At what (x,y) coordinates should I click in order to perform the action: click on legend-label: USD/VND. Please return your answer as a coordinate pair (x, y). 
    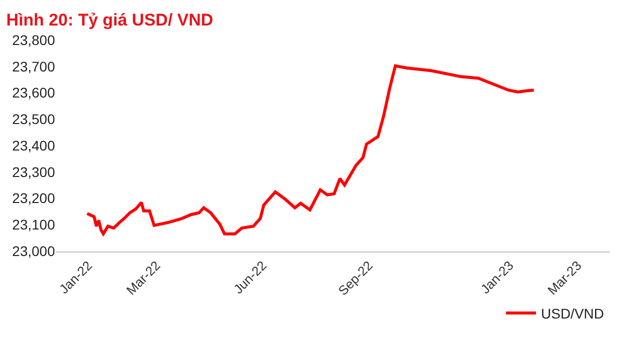
    Looking at the image, I should click on (572, 313).